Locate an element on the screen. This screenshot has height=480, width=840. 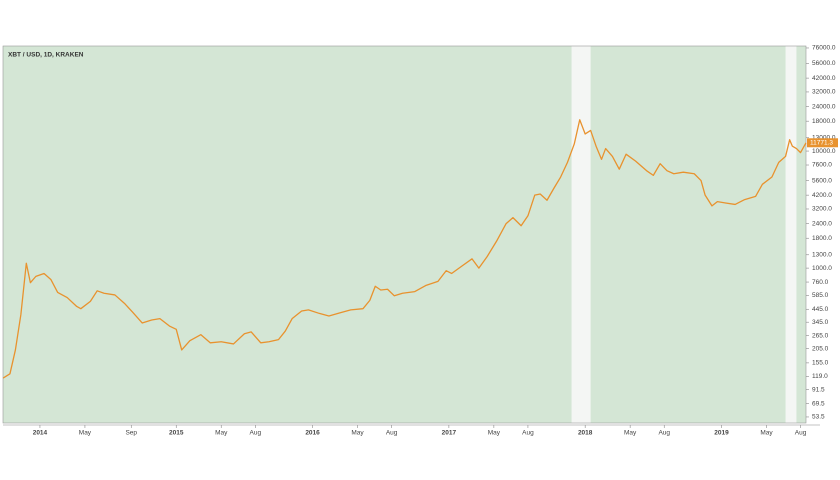
y-tick-label: 10000.0 is located at coordinates (824, 151).